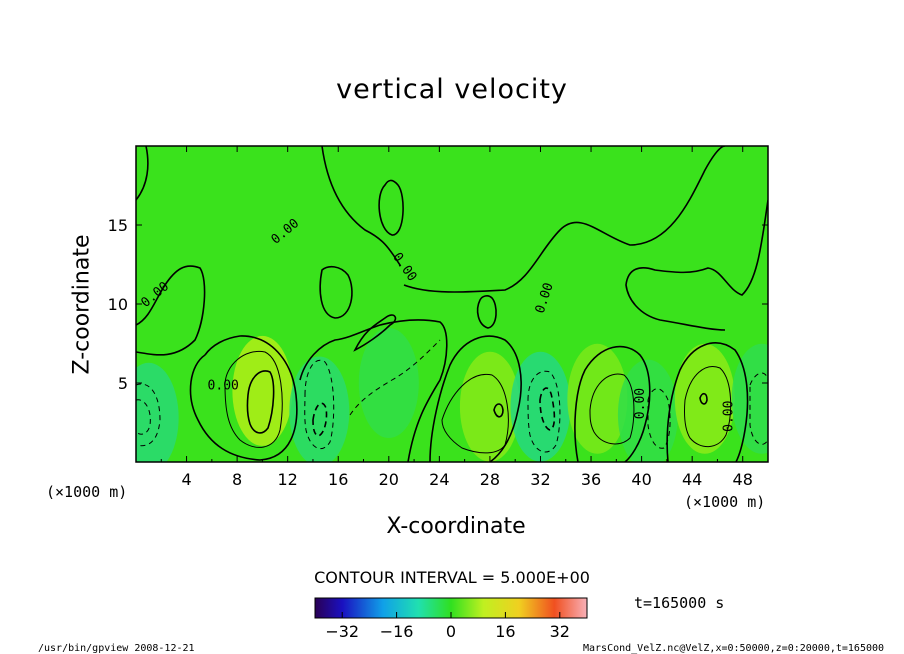  What do you see at coordinates (338, 479) in the screenshot?
I see `x-tick-label: 16` at bounding box center [338, 479].